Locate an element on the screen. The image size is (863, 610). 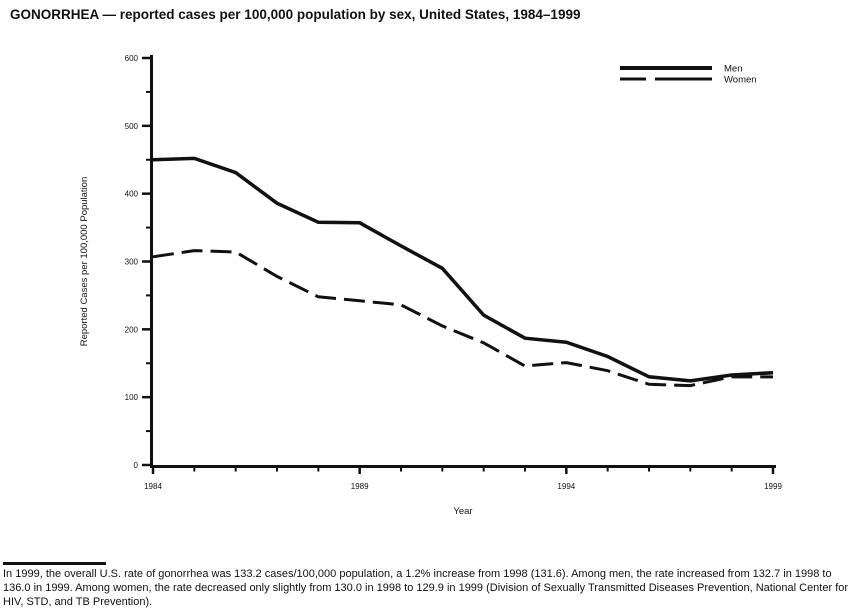
x-tick-label: 1989 is located at coordinates (360, 486).